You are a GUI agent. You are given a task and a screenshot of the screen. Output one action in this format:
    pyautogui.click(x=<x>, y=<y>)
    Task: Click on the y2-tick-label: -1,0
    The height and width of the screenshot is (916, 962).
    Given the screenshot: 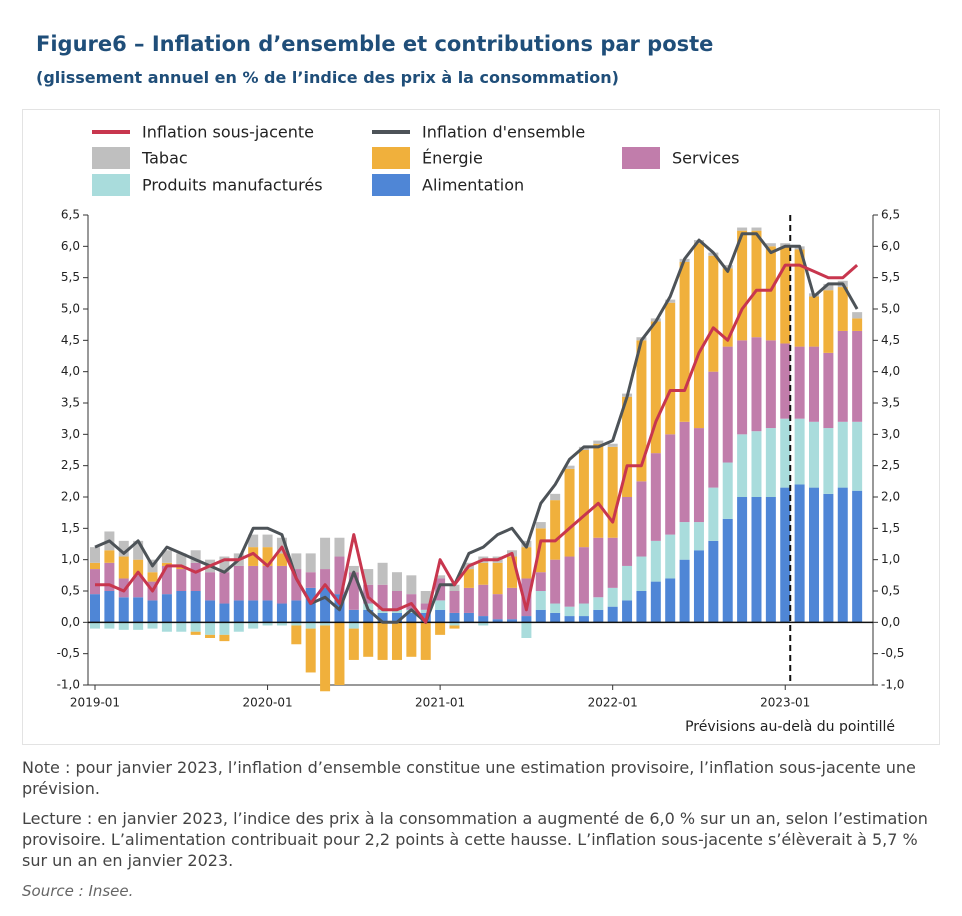 What is the action you would take?
    pyautogui.click(x=892, y=685)
    